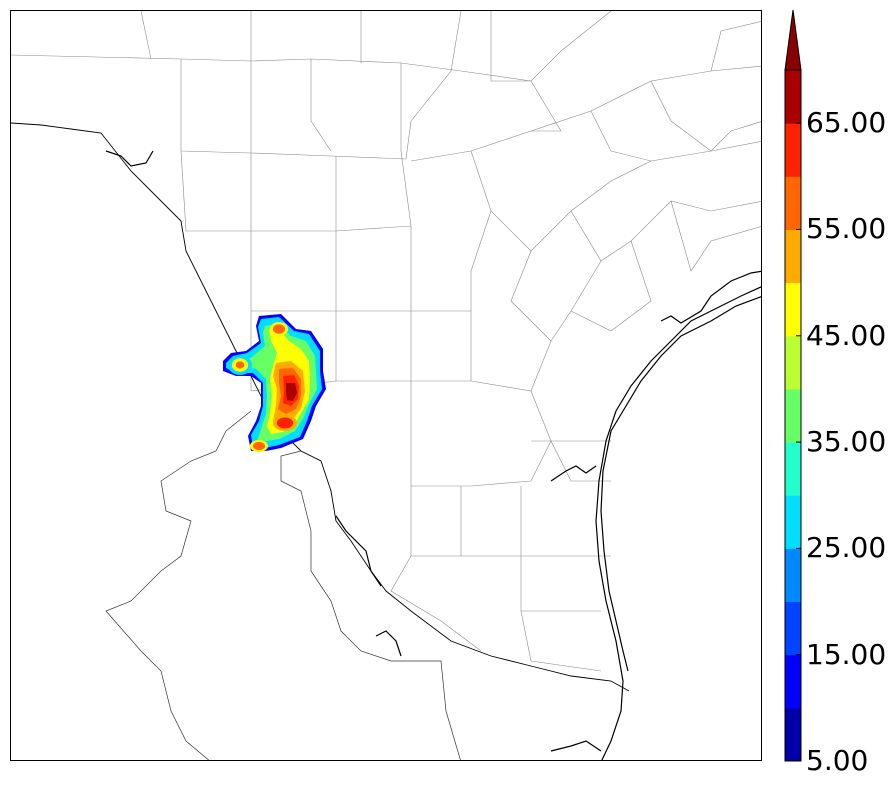 This screenshot has height=785, width=894. I want to click on colorbar-tick-label: 5.00, so click(837, 760).